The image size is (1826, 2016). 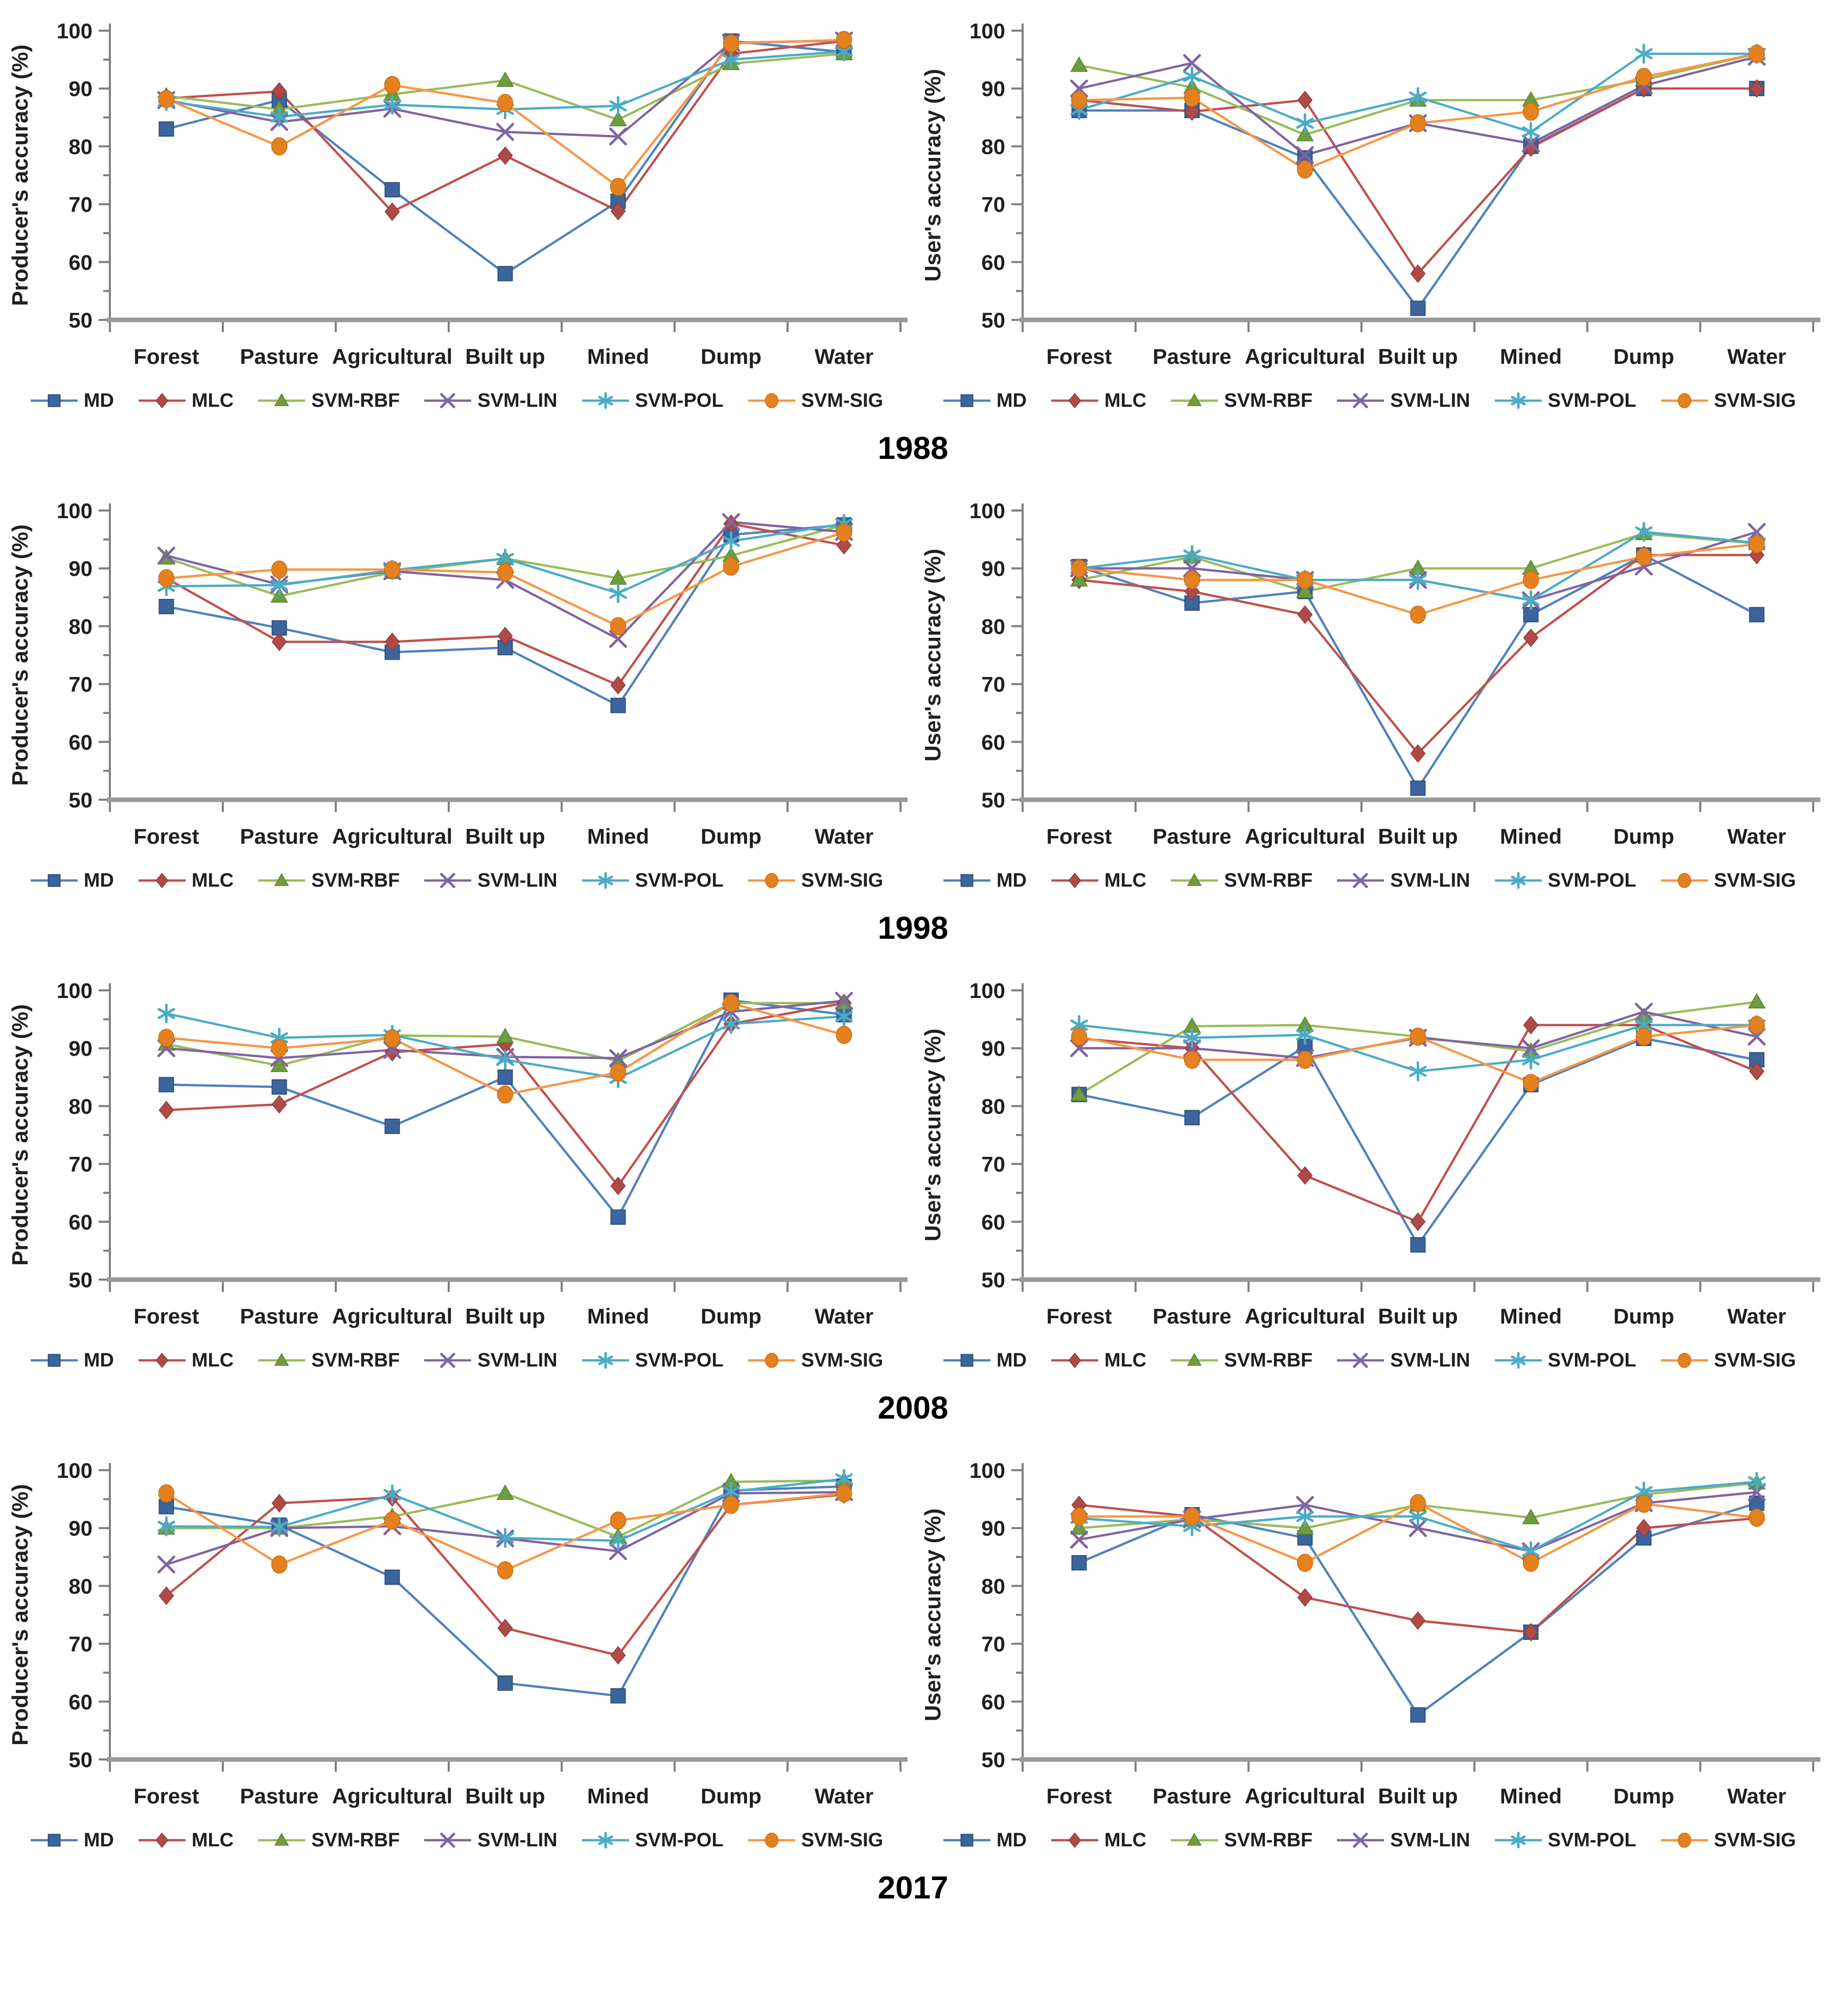 I want to click on series-line-svm-sig, so click(x=1418, y=112).